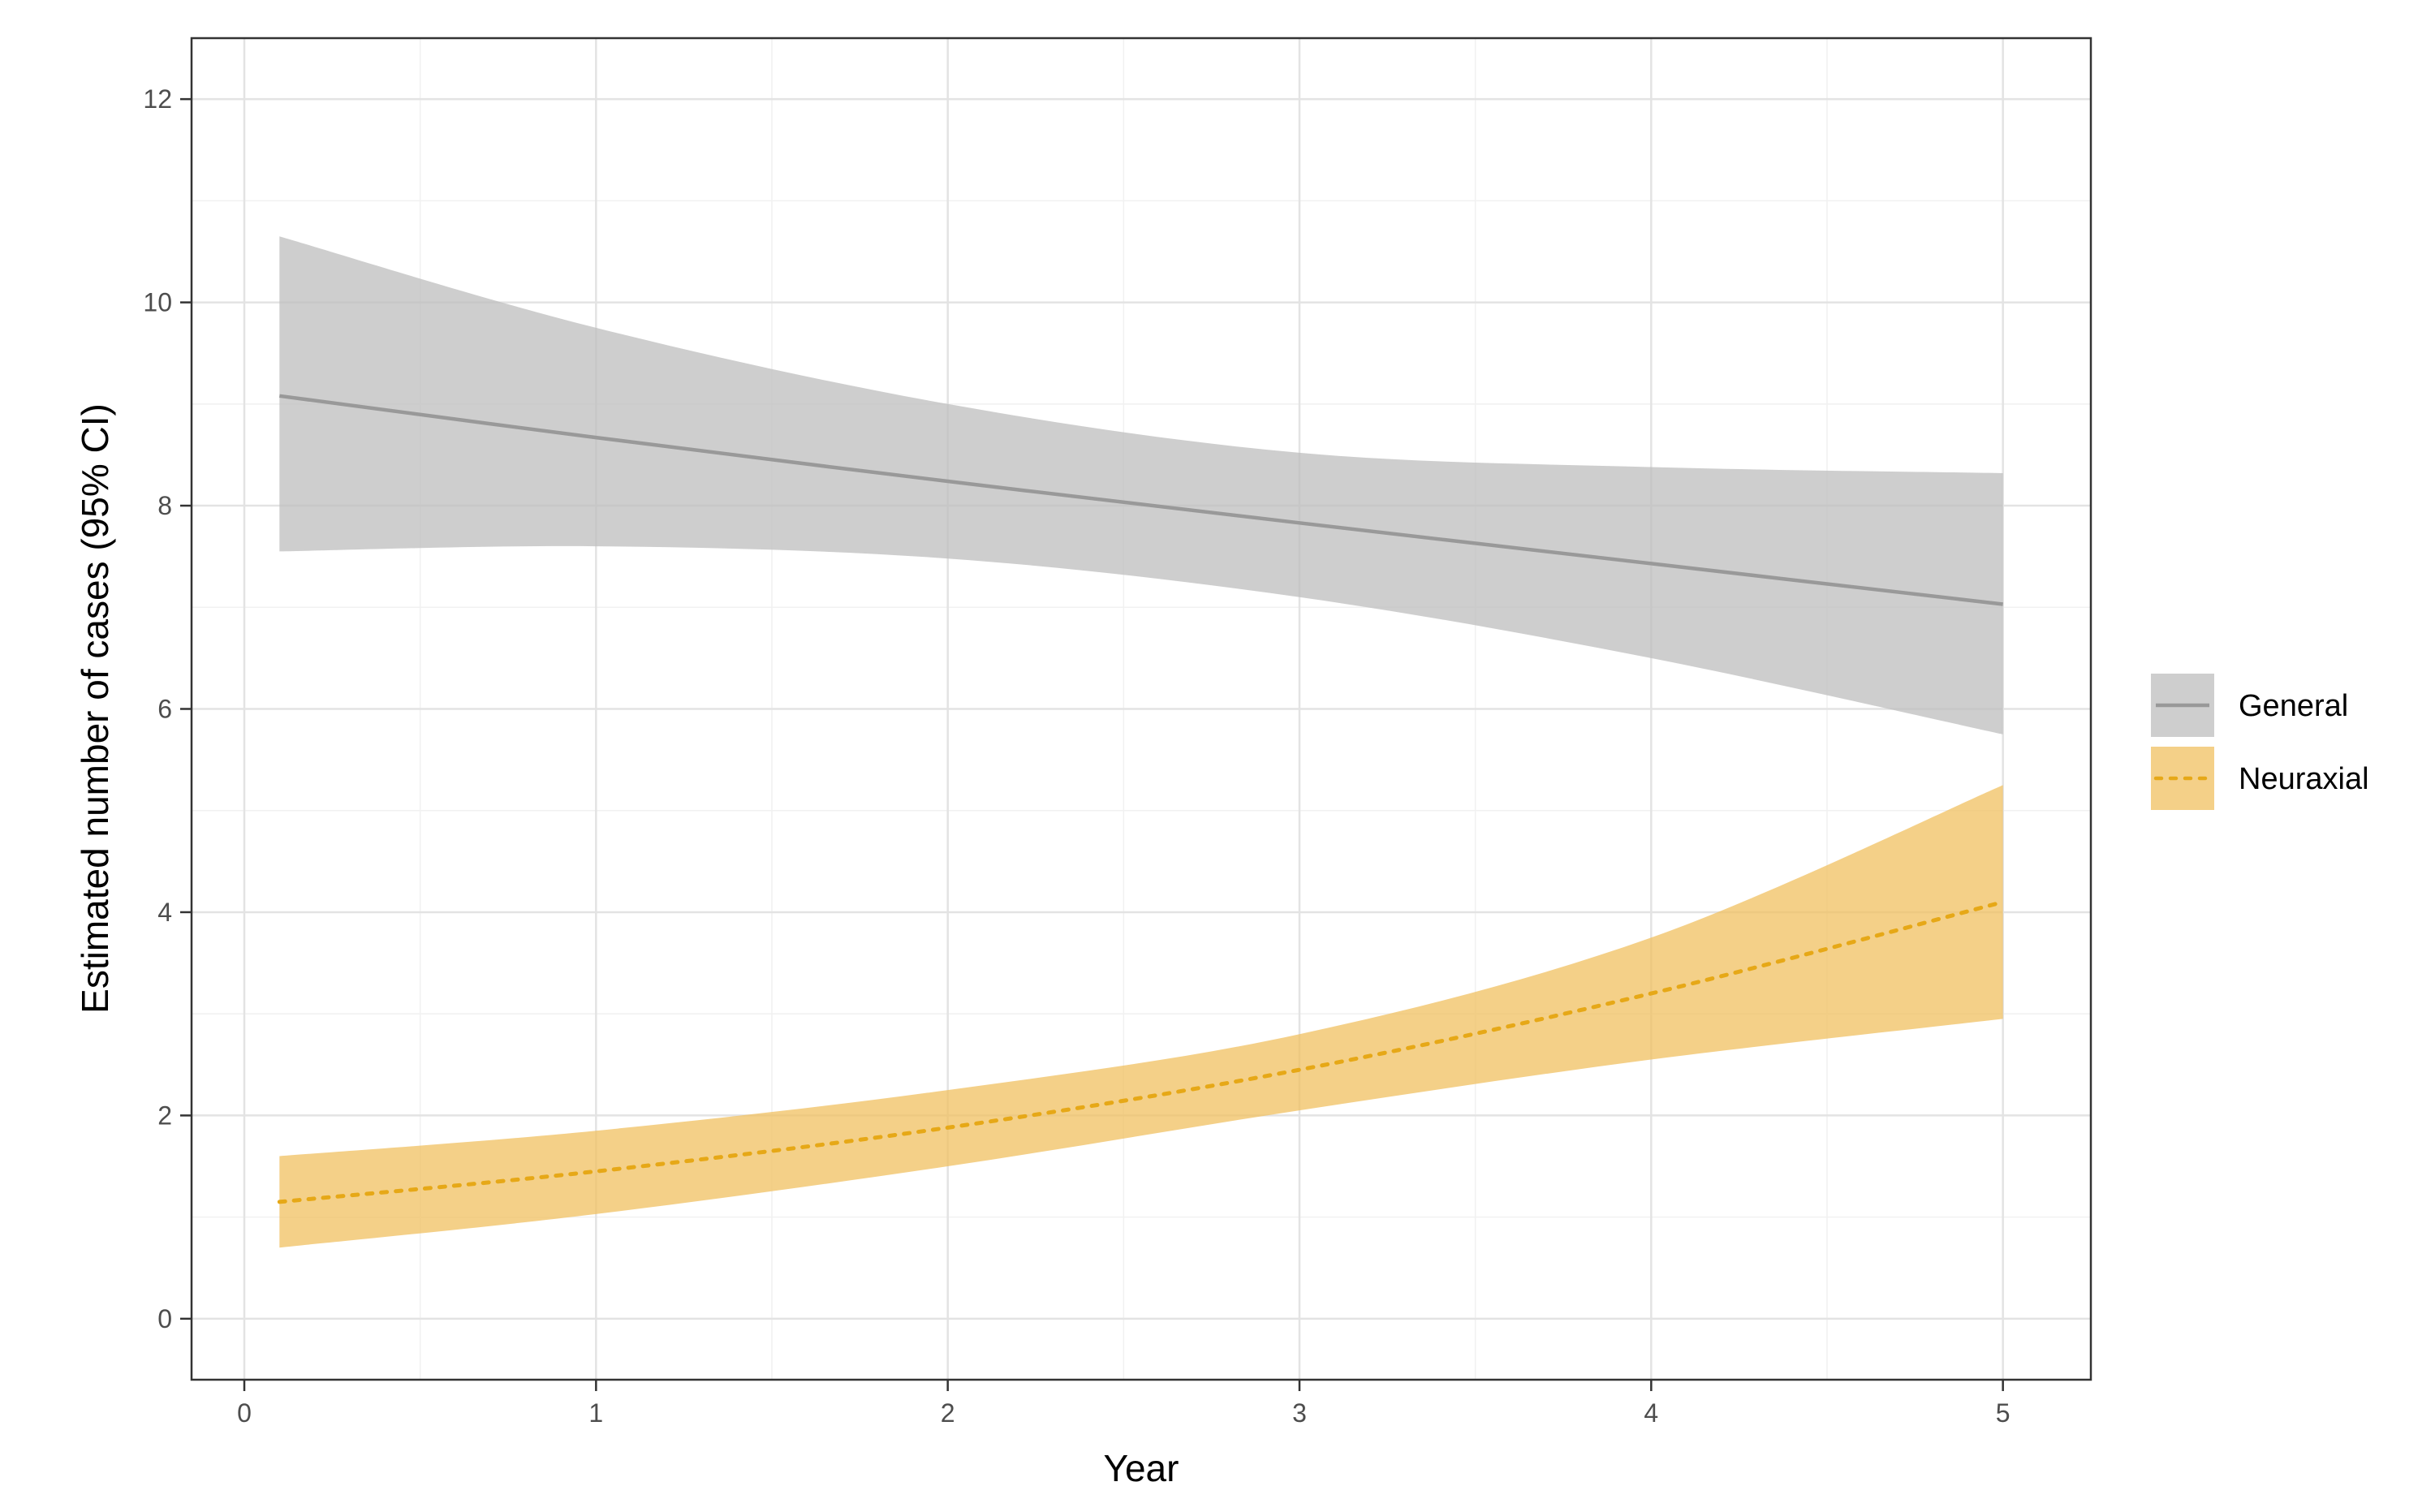 This screenshot has height=1512, width=2435. I want to click on x-tick-label: 3, so click(1299, 1413).